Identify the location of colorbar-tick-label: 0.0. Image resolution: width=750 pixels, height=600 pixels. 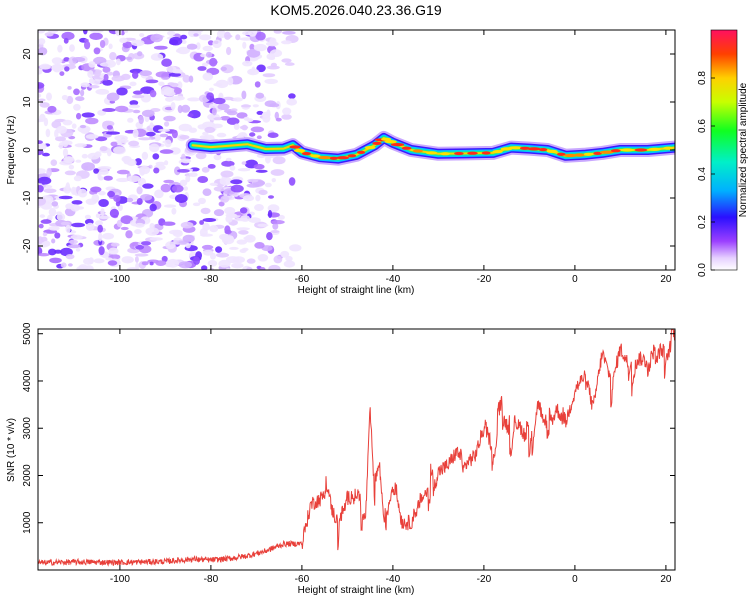
(702, 270).